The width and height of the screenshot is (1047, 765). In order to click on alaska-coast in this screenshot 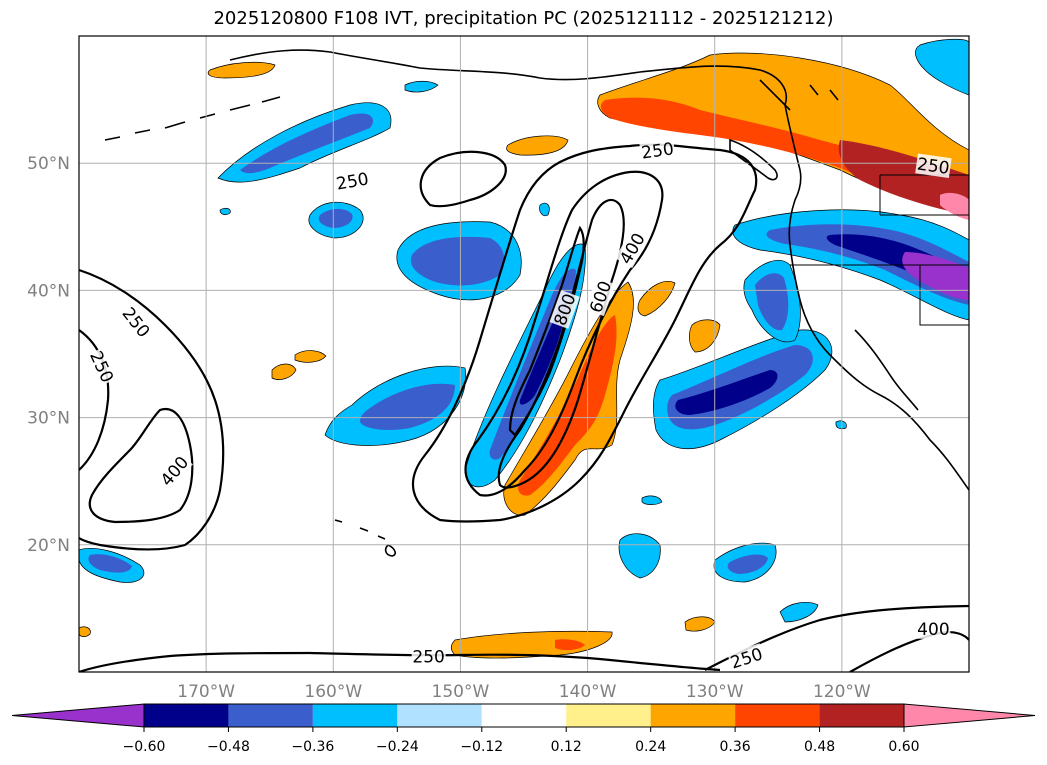, I will do `click(508, 77)`.